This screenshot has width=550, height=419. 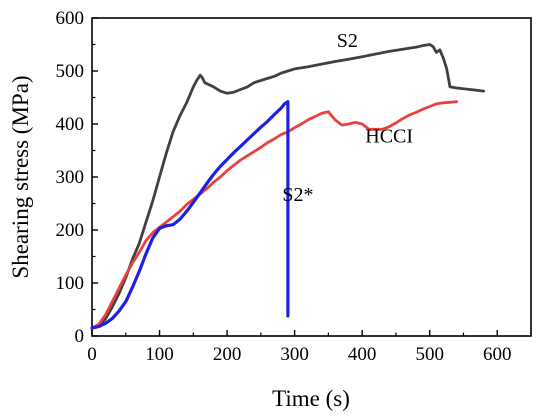 I want to click on series-annotation: S2*, so click(x=297, y=195).